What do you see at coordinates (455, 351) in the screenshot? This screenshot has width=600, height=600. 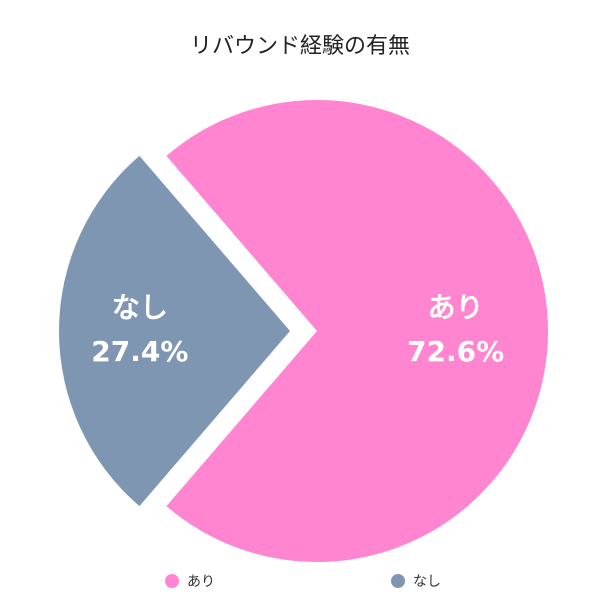 I see `slice-percent-0: 72.6%` at bounding box center [455, 351].